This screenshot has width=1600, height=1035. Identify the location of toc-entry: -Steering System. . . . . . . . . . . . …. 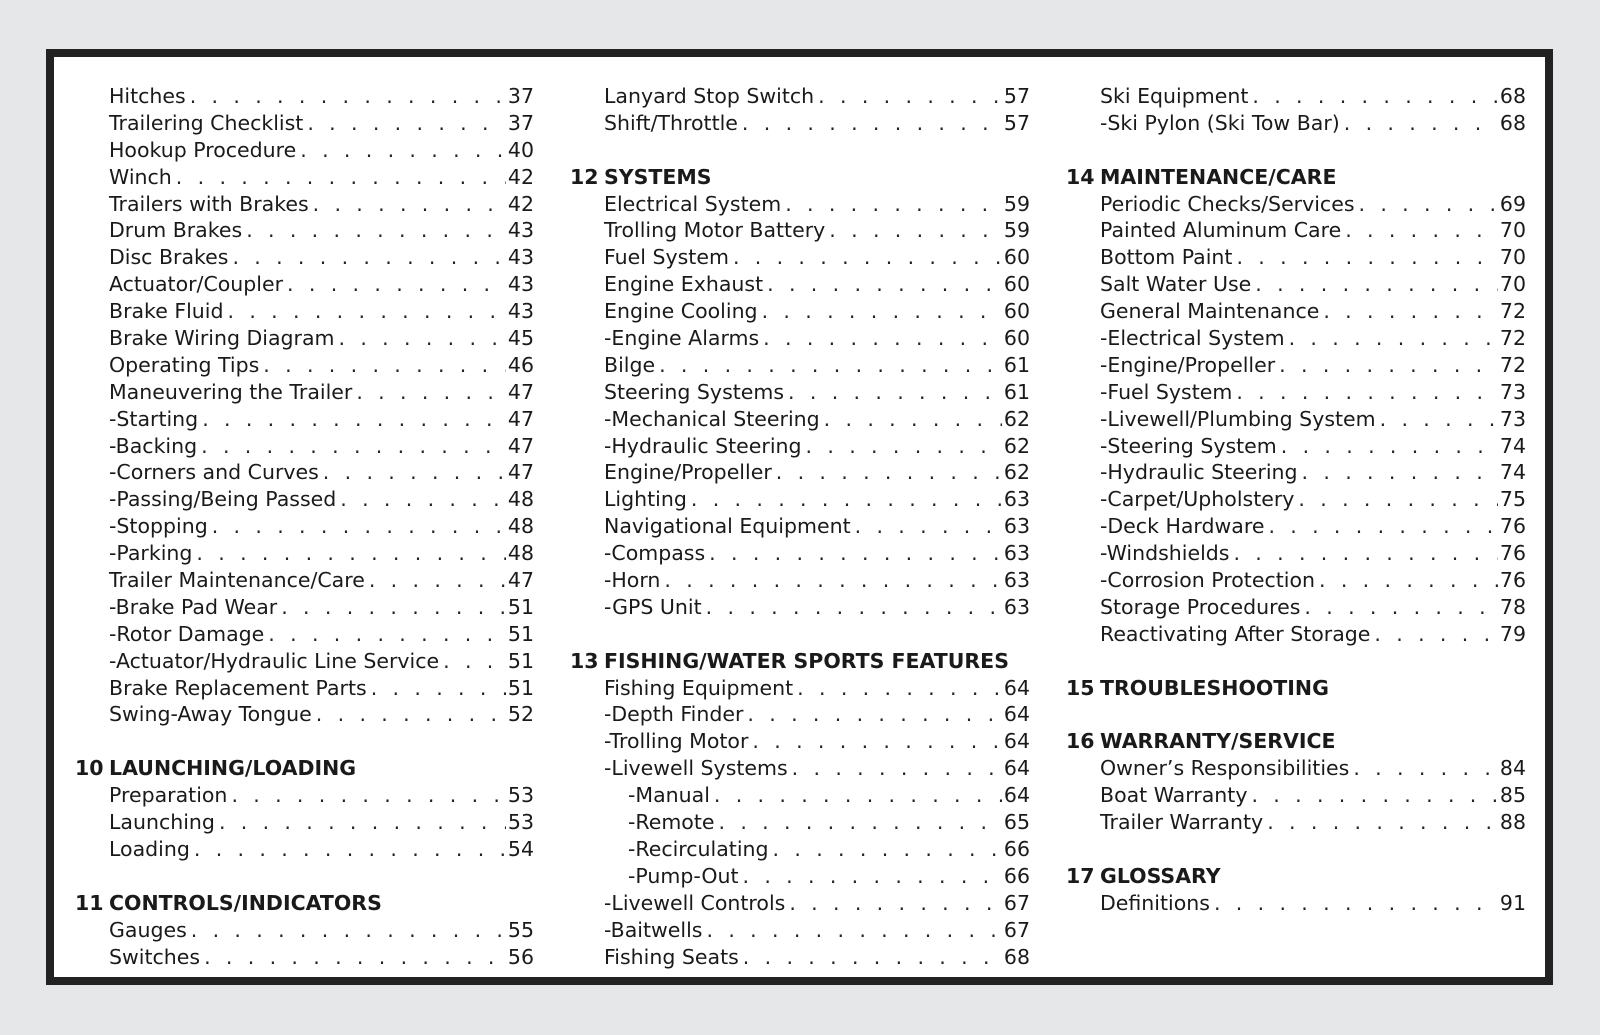
(1296, 446).